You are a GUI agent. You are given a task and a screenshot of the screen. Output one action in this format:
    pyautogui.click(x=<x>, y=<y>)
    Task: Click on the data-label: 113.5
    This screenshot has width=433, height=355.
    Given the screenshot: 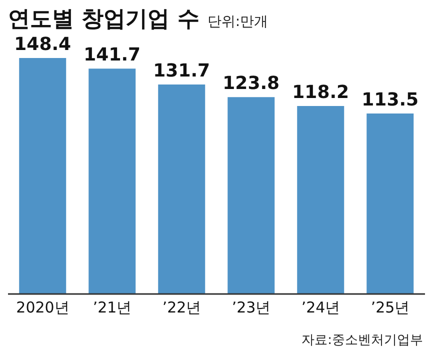 What is the action you would take?
    pyautogui.click(x=390, y=100)
    